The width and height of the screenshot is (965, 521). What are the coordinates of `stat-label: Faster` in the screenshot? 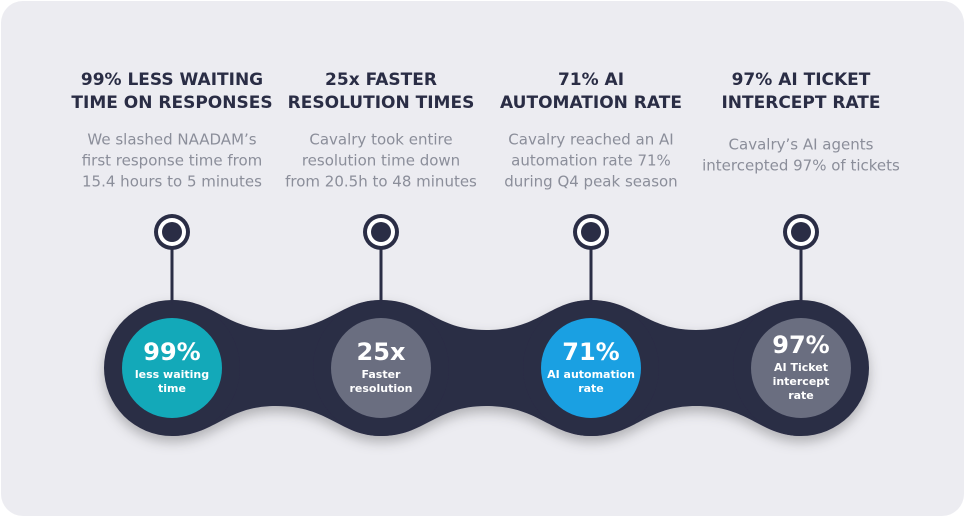 It's located at (382, 374).